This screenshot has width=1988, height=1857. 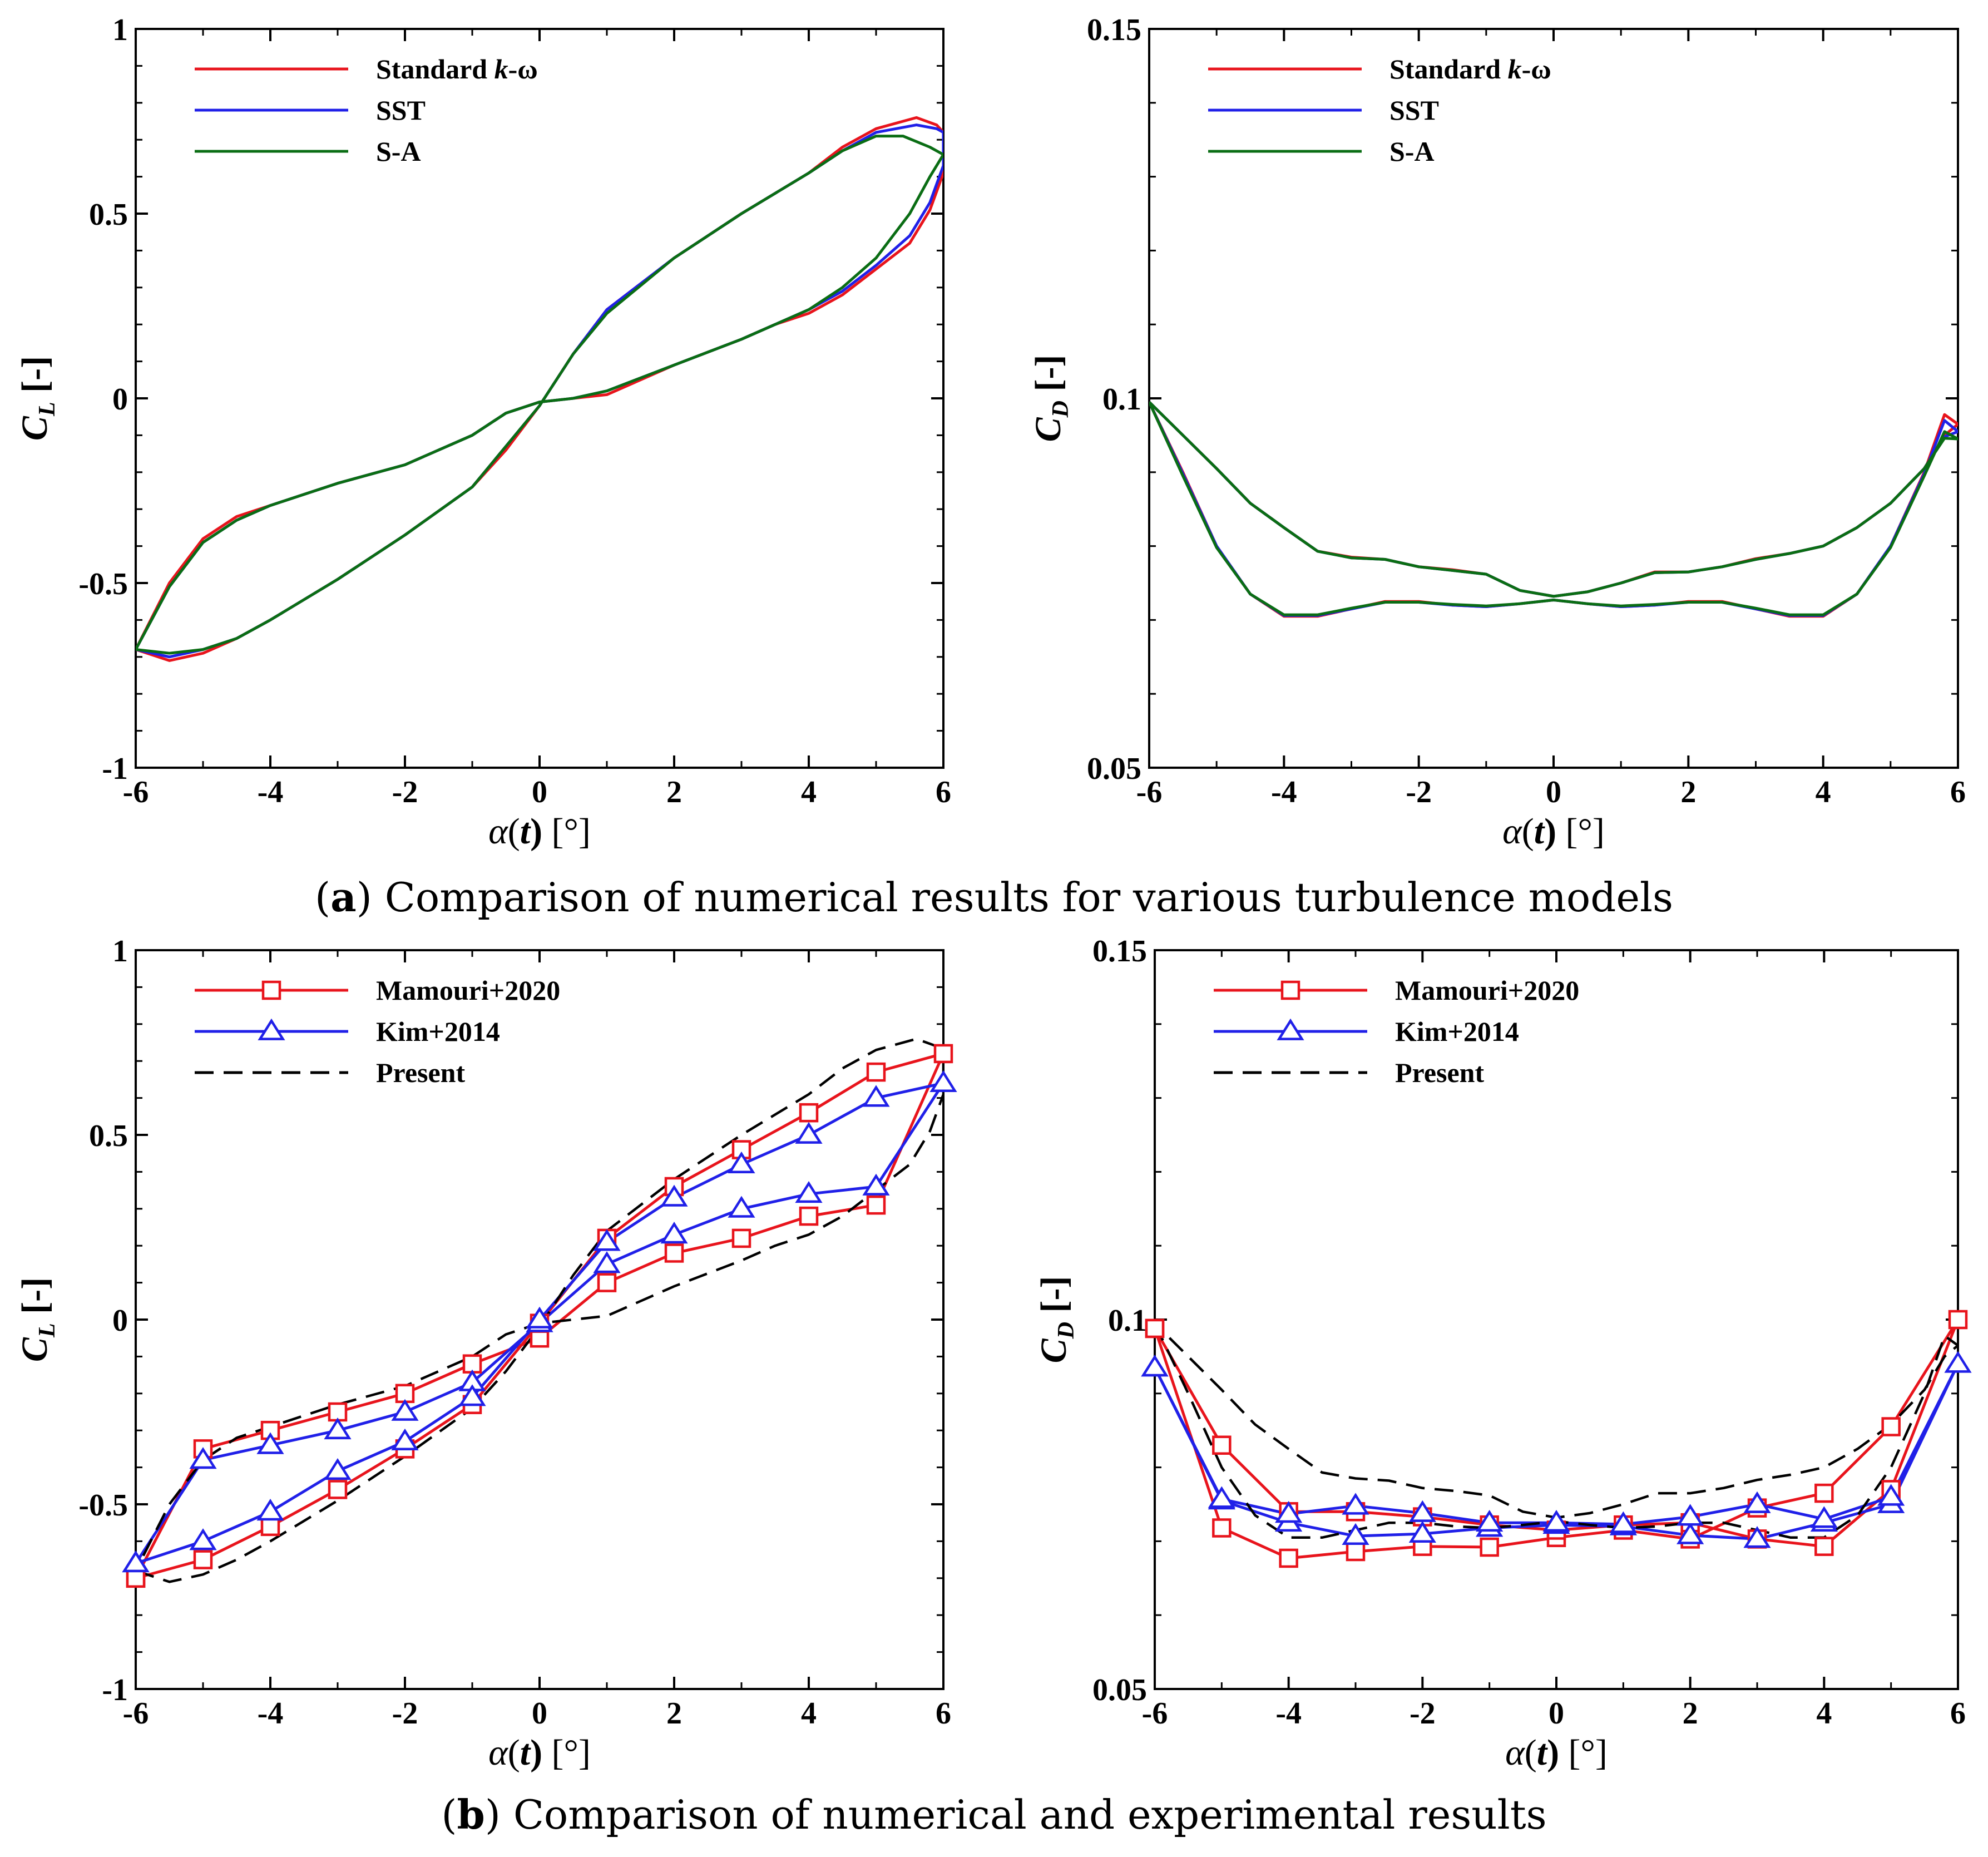 What do you see at coordinates (523, 69) in the screenshot?
I see `legend-label-omega: -ω` at bounding box center [523, 69].